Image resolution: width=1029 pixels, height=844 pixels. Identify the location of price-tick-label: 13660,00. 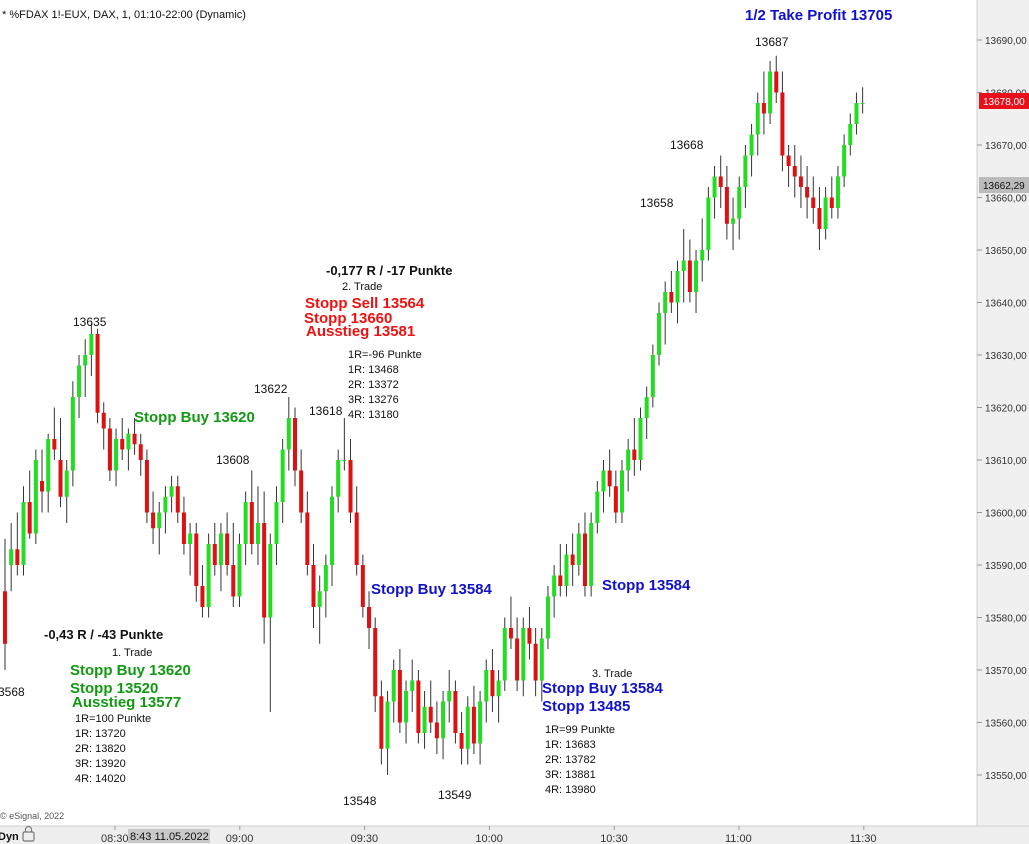
(1006, 199).